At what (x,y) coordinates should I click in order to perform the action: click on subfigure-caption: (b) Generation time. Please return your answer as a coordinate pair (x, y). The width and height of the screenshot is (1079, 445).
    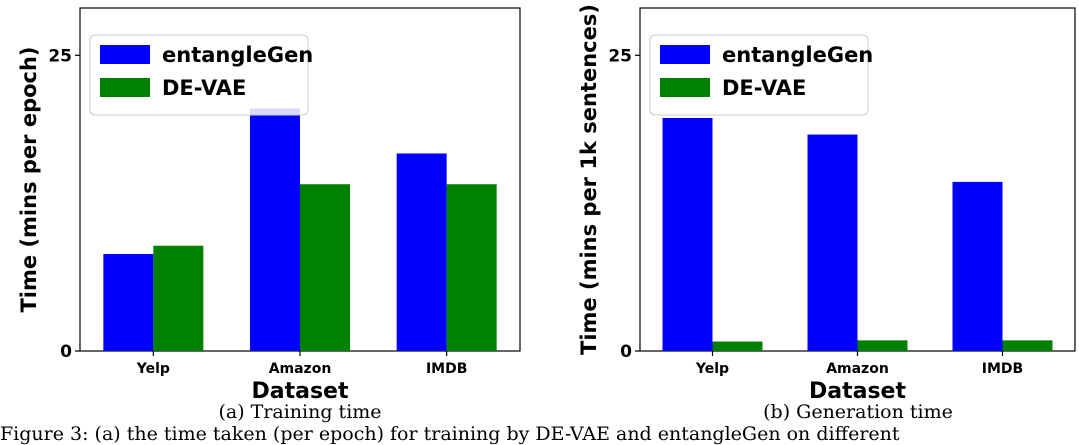
    Looking at the image, I should click on (858, 412).